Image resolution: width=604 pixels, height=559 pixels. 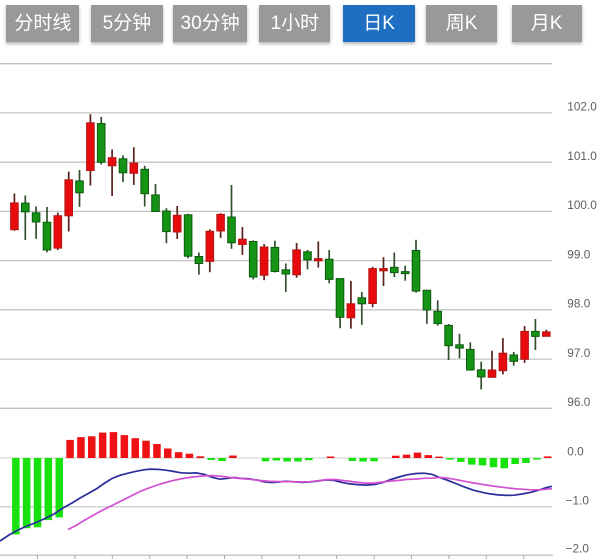 What do you see at coordinates (578, 501) in the screenshot?
I see `svg-text: −1.0` at bounding box center [578, 501].